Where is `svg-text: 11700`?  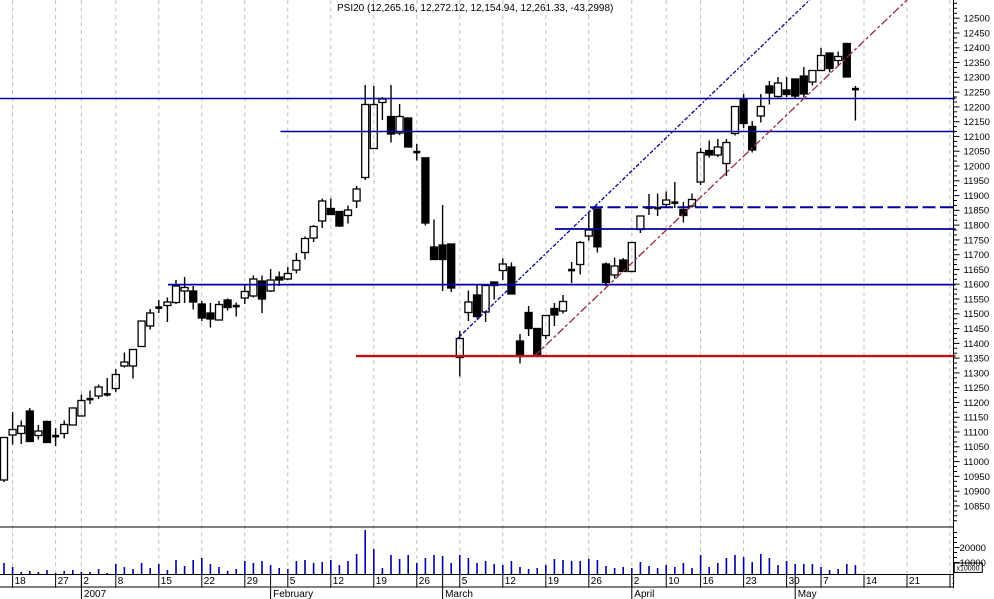
svg-text: 11700 is located at coordinates (977, 255).